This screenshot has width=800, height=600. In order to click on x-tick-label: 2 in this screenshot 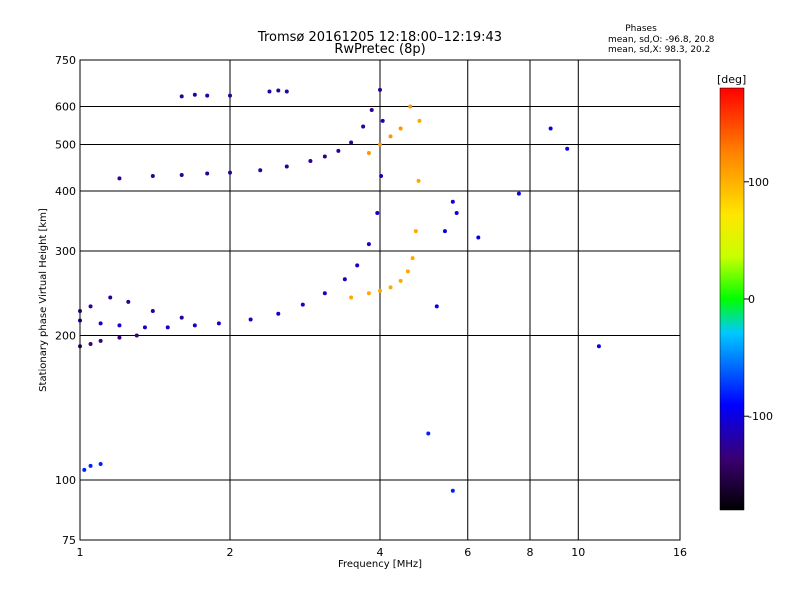, I will do `click(230, 552)`.